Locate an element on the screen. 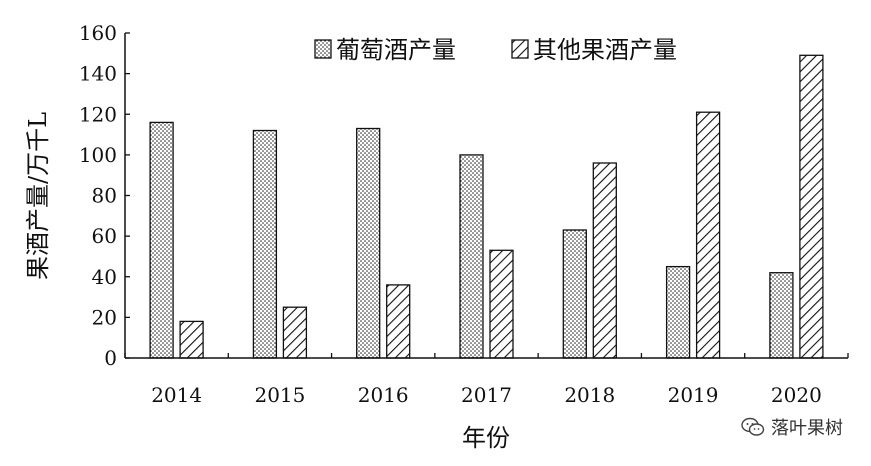  wechat-icon is located at coordinates (753, 427).